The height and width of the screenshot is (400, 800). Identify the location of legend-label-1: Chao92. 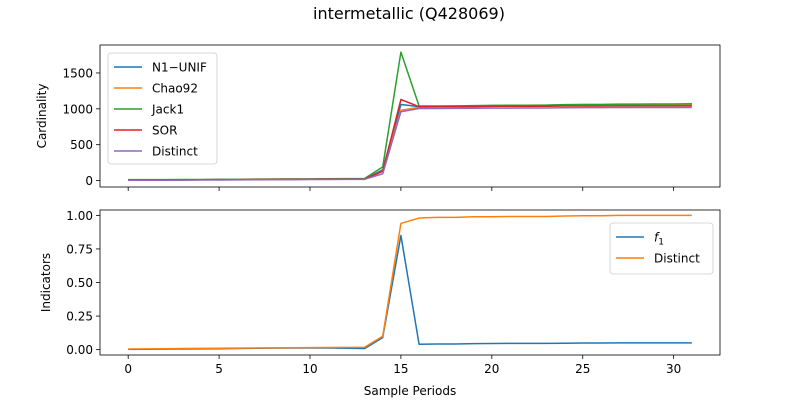
(175, 89).